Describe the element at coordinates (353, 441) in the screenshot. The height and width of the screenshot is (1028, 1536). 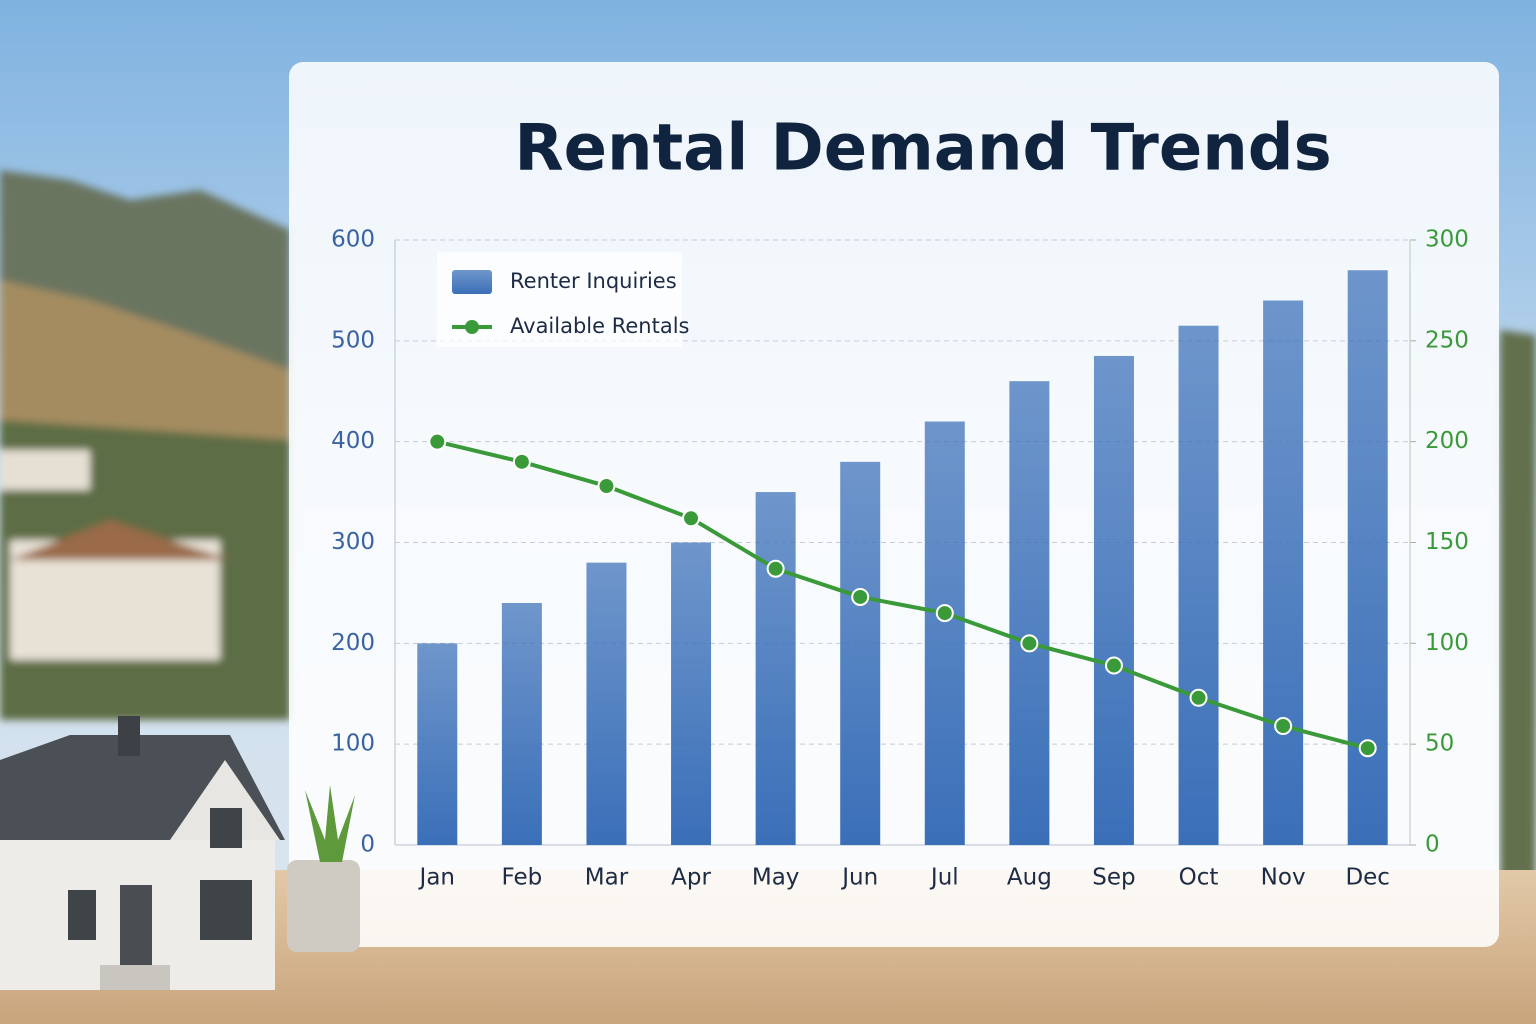
I see `y-tick-label: 400` at that location.